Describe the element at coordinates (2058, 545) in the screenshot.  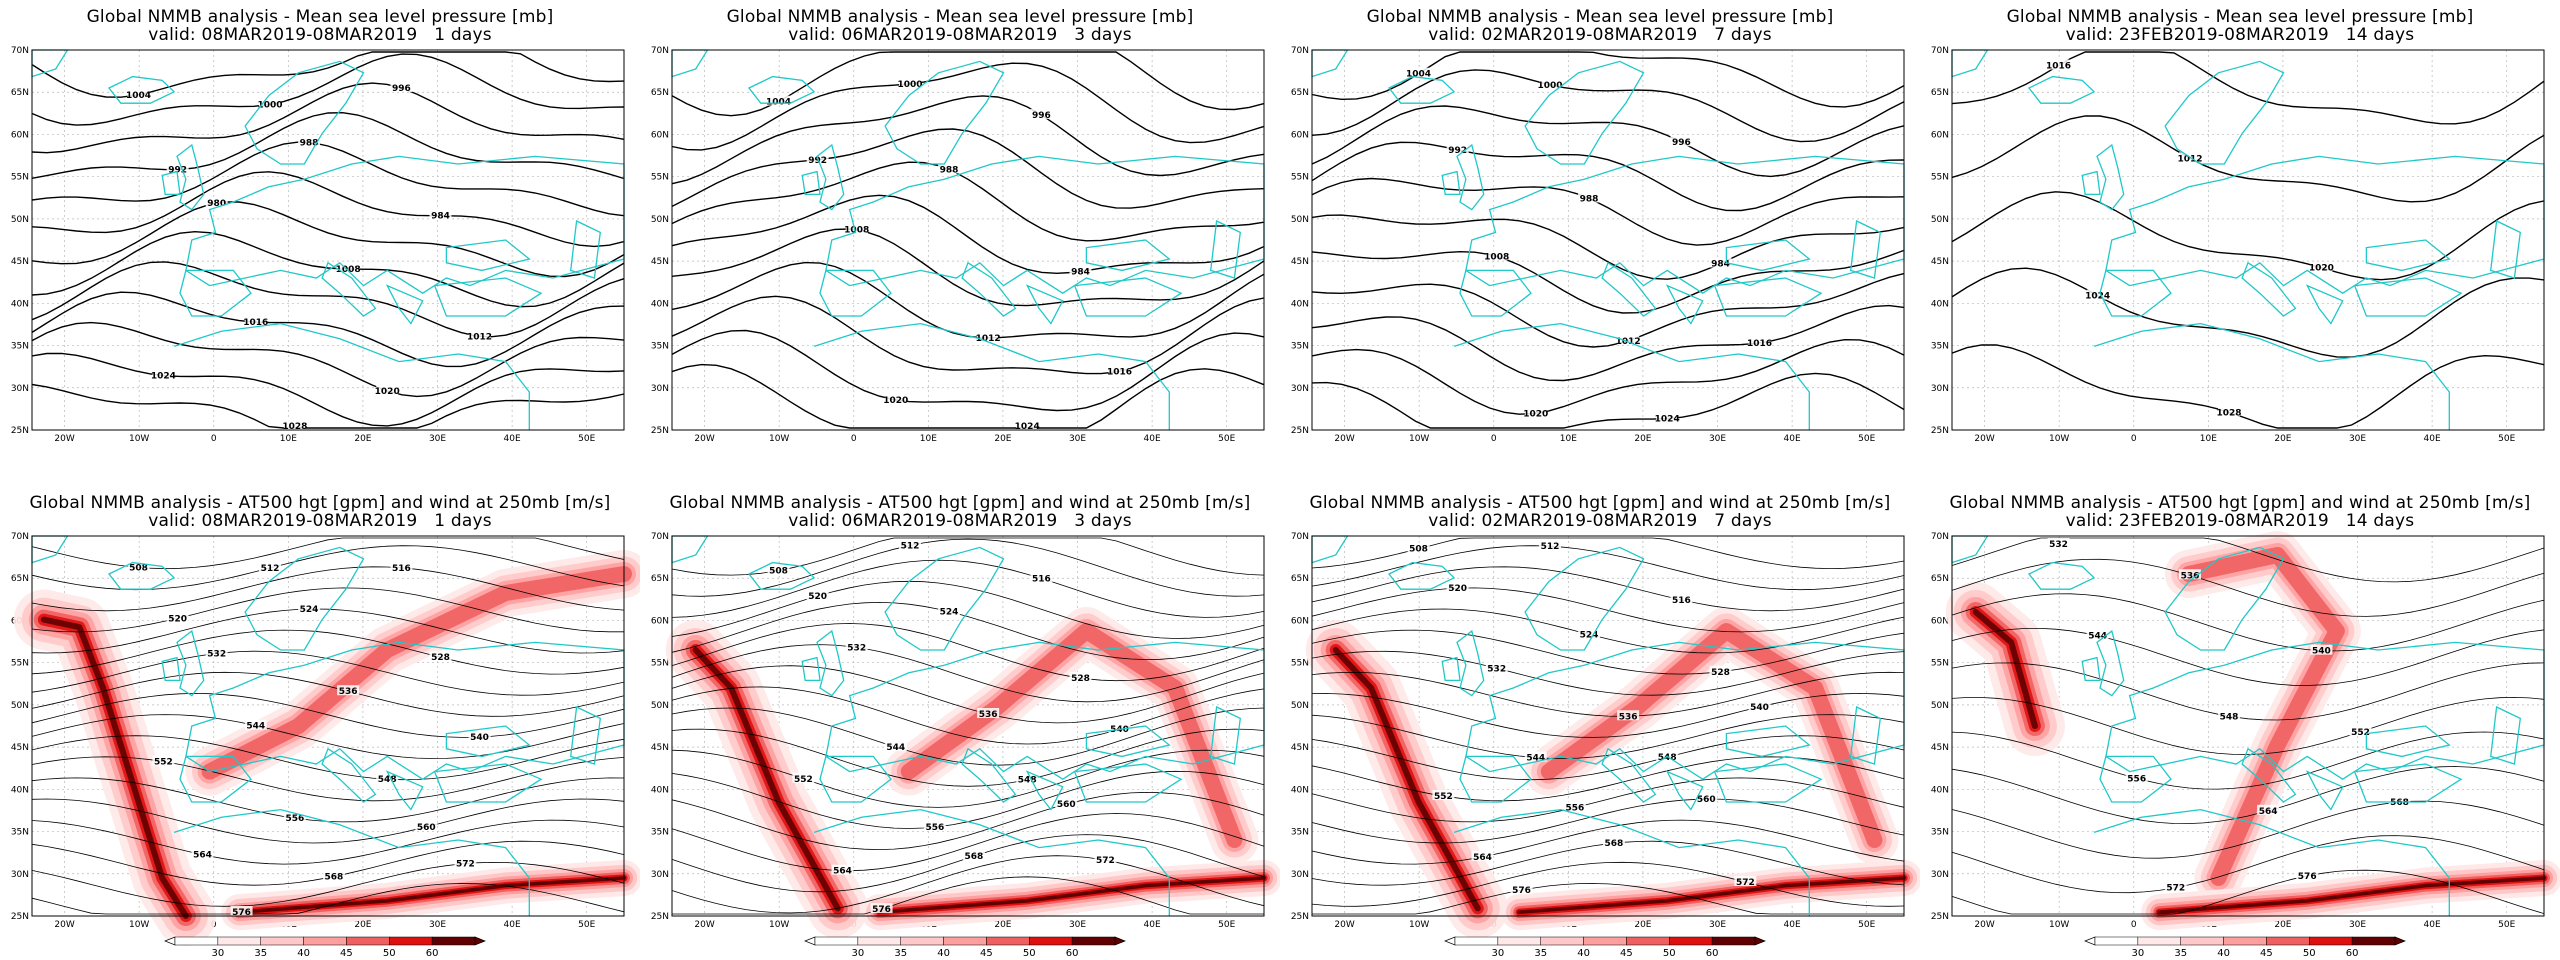
I see `contour-label: 532` at that location.